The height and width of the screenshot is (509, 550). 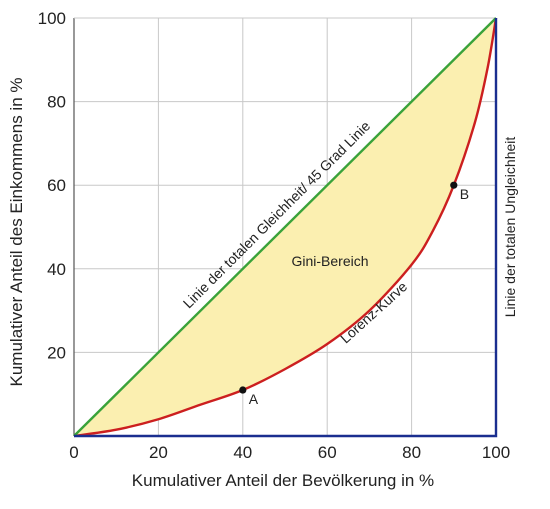 I want to click on point-a, so click(x=243, y=390).